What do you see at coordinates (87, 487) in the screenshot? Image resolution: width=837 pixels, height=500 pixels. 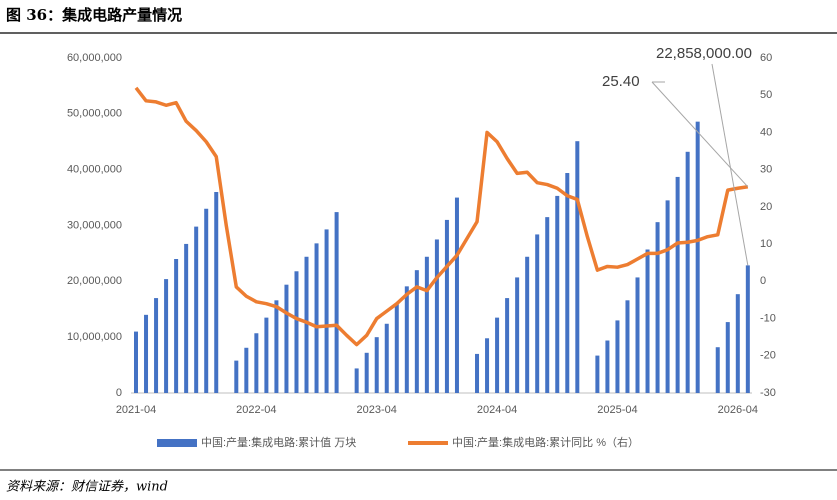 I see `source-note: 资料来源：财信证券，wind` at bounding box center [87, 487].